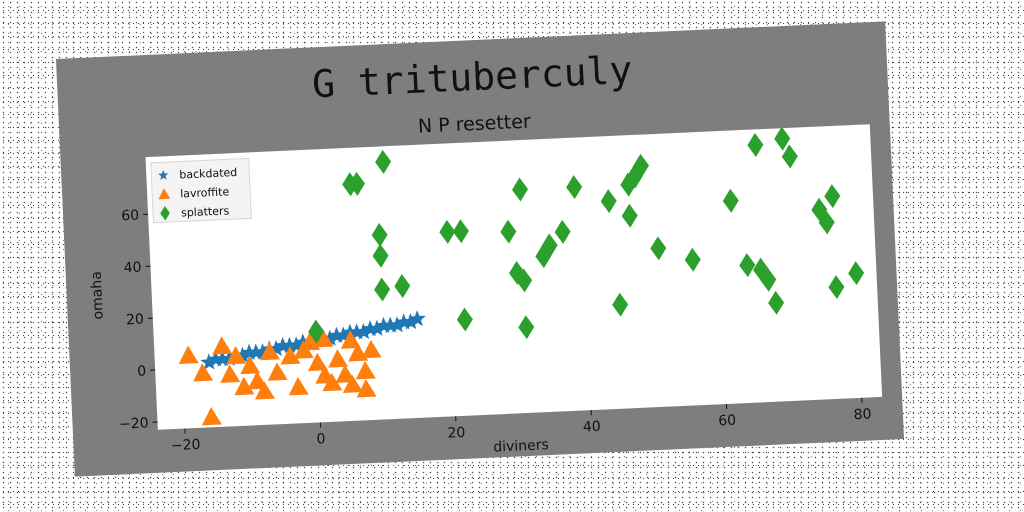 The height and width of the screenshot is (512, 1024). I want to click on x-axis-label: diviners, so click(521, 446).